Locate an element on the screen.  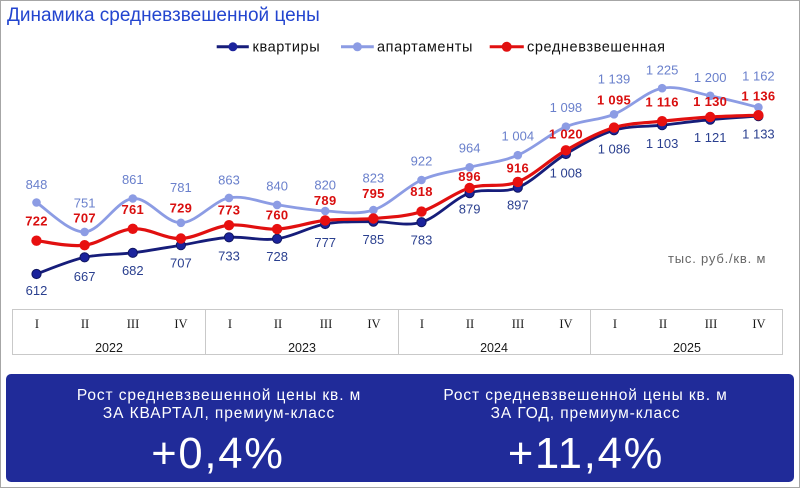
svg-text: 1 004 is located at coordinates (518, 136).